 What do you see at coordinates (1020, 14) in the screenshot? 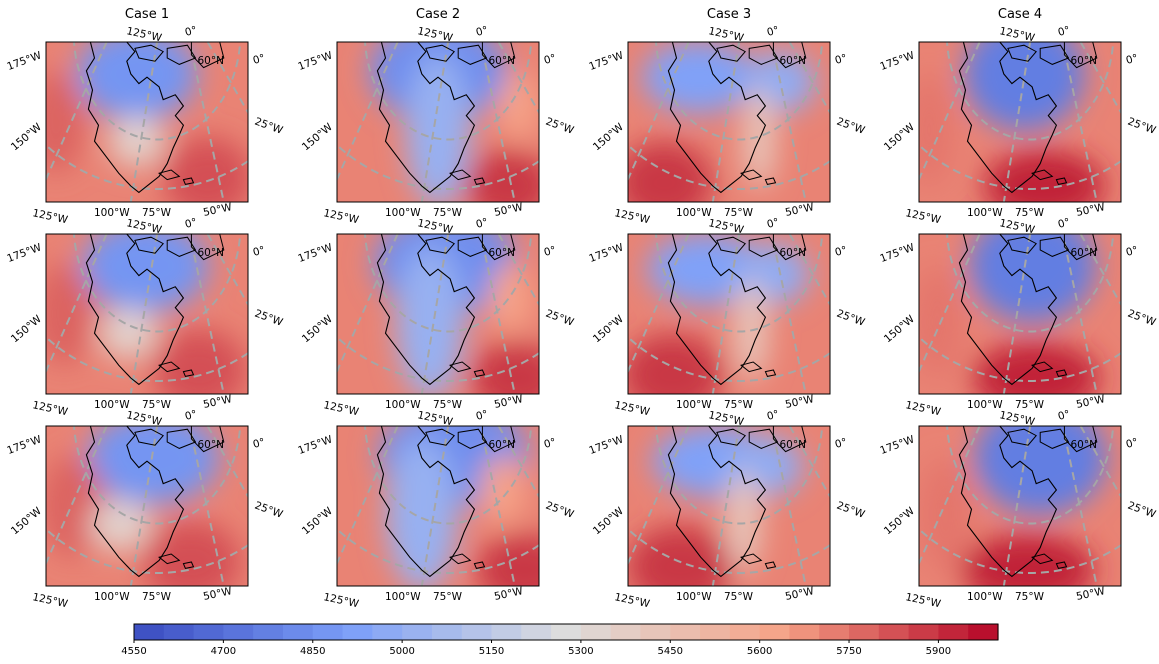
I see `title-case-4: Case 4` at bounding box center [1020, 14].